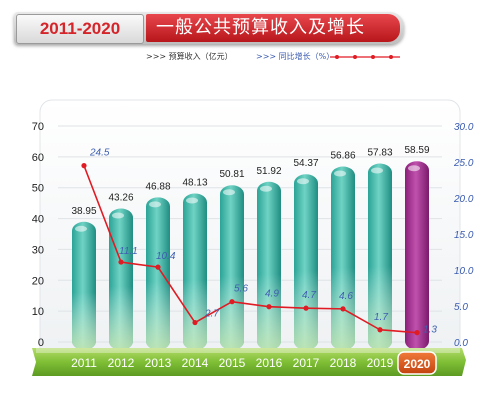 Image resolution: width=501 pixels, height=412 pixels. What do you see at coordinates (272, 294) in the screenshot?
I see `growth-value-label: 4.9` at bounding box center [272, 294].